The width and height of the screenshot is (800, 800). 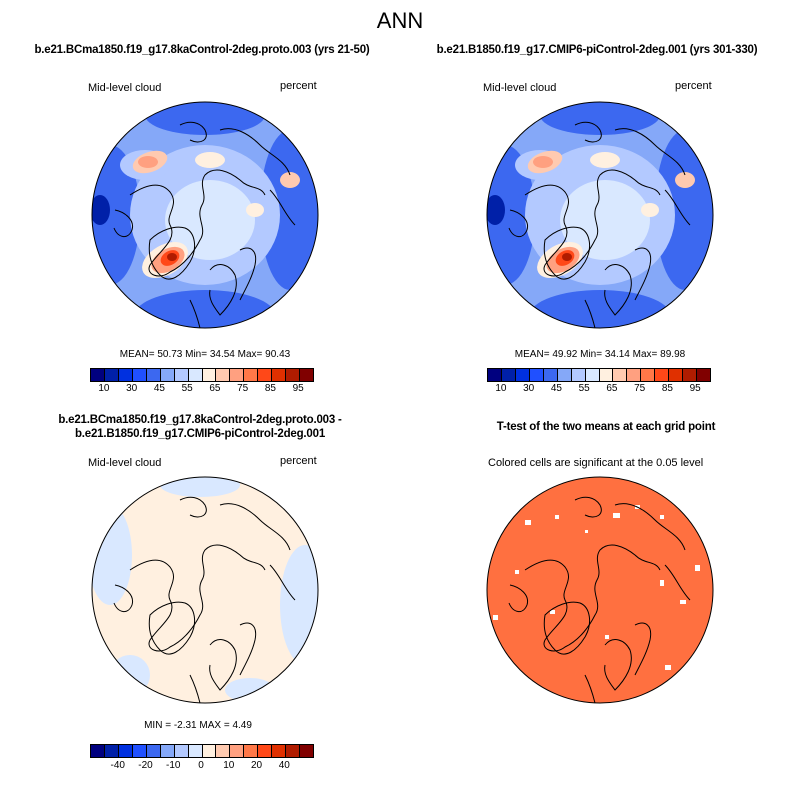 What do you see at coordinates (201, 390) in the screenshot?
I see `panel1-colorbar-ticks: 10 30 45 55 65 75 85 95` at bounding box center [201, 390].